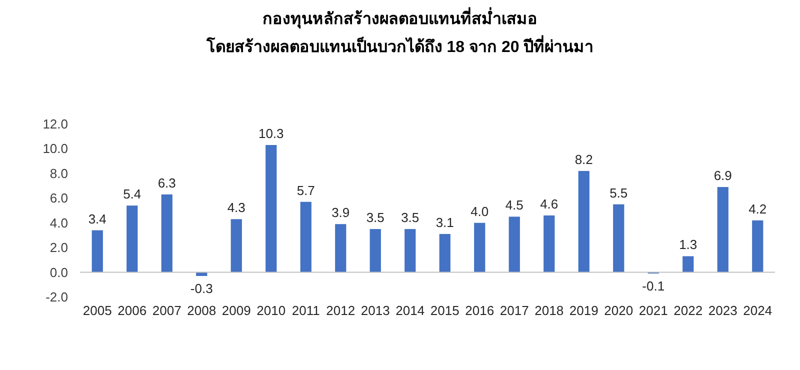 The image size is (800, 370). I want to click on data-label: 10.3, so click(271, 134).